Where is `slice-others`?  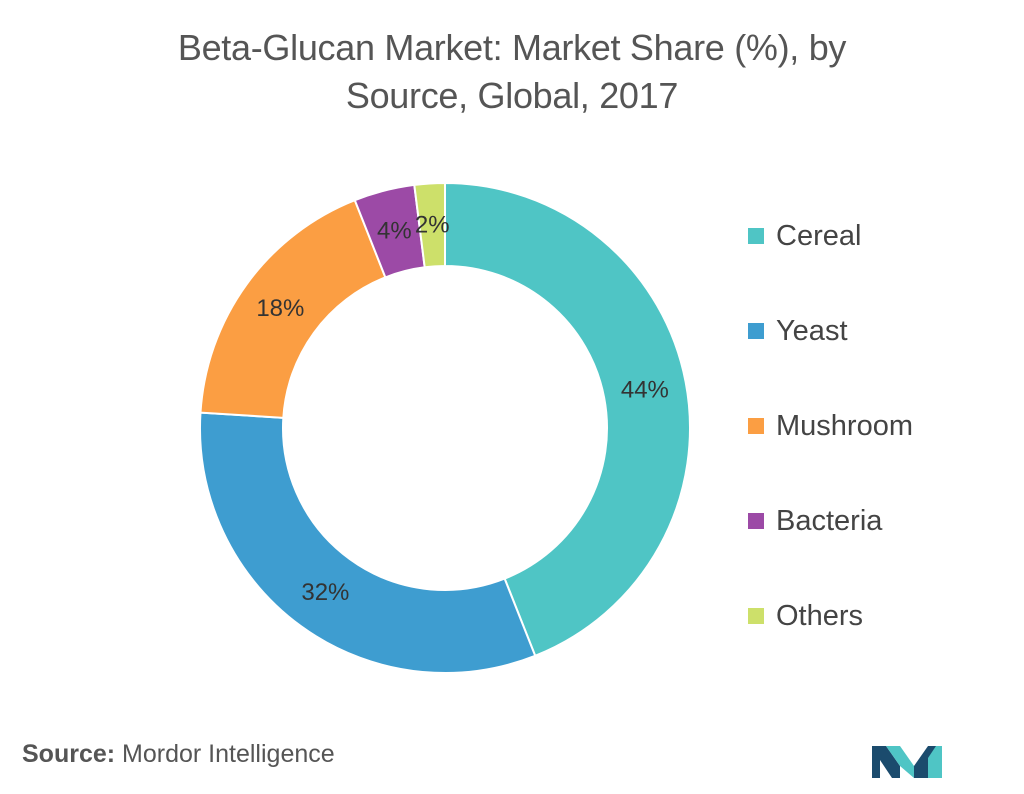 slice-others is located at coordinates (429, 225).